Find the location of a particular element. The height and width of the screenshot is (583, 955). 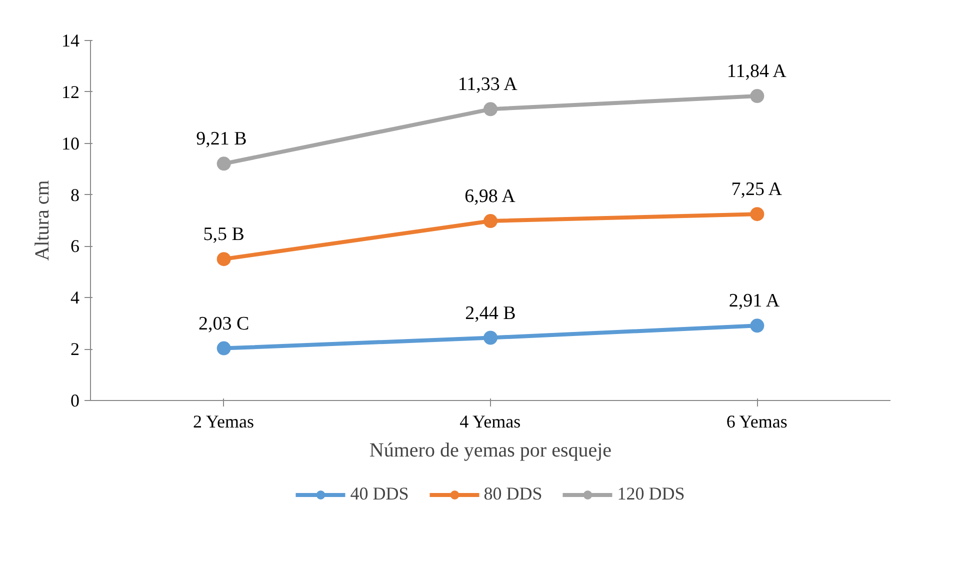

y-axis-title: Altura cm is located at coordinates (43, 220).